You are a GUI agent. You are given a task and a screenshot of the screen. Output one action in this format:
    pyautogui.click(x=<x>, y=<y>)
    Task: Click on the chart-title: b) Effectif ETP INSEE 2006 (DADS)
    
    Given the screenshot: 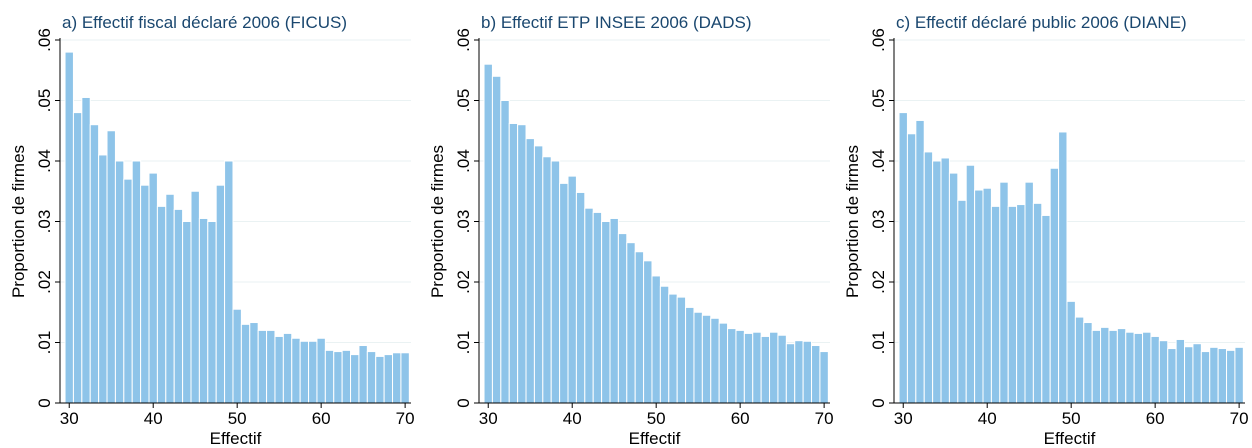 What is the action you would take?
    pyautogui.click(x=616, y=22)
    